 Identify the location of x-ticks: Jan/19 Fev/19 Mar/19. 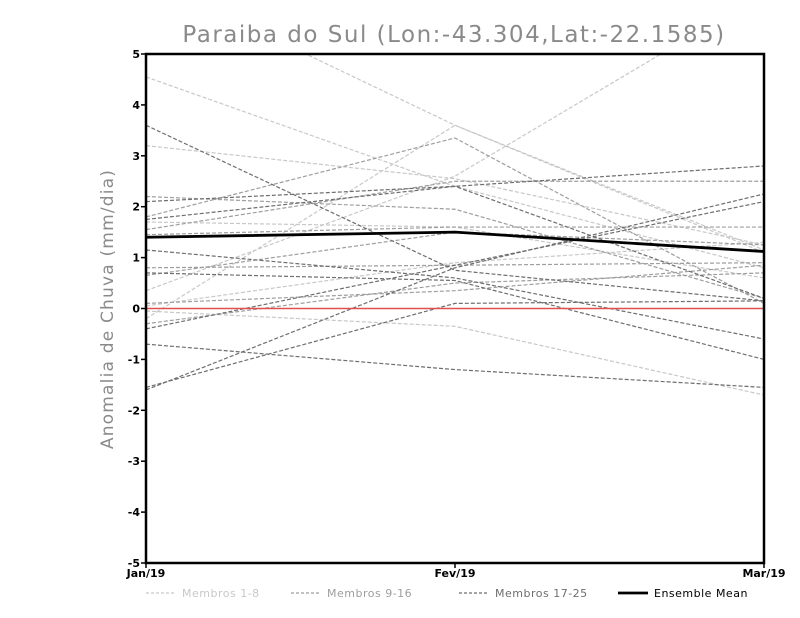
(456, 571).